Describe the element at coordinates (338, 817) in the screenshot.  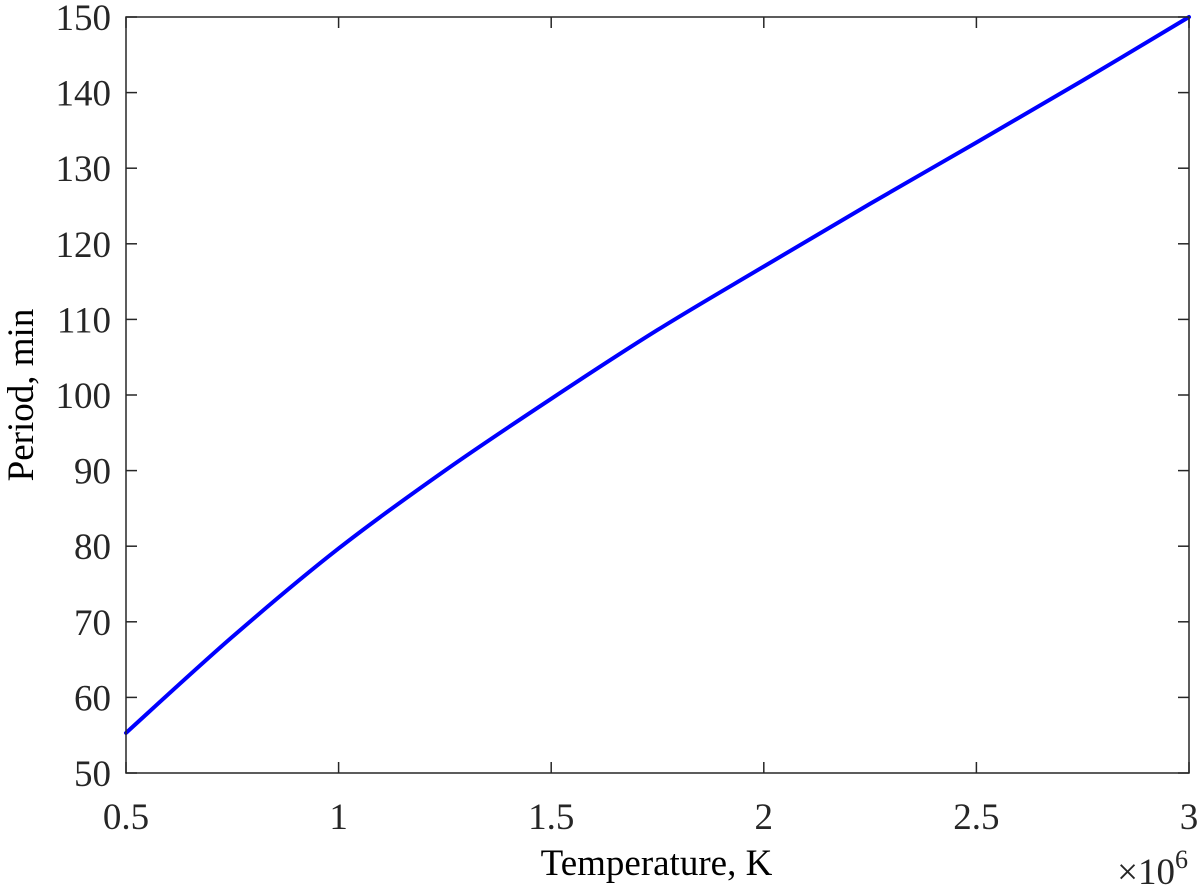
I see `x-tick-label: 1` at that location.